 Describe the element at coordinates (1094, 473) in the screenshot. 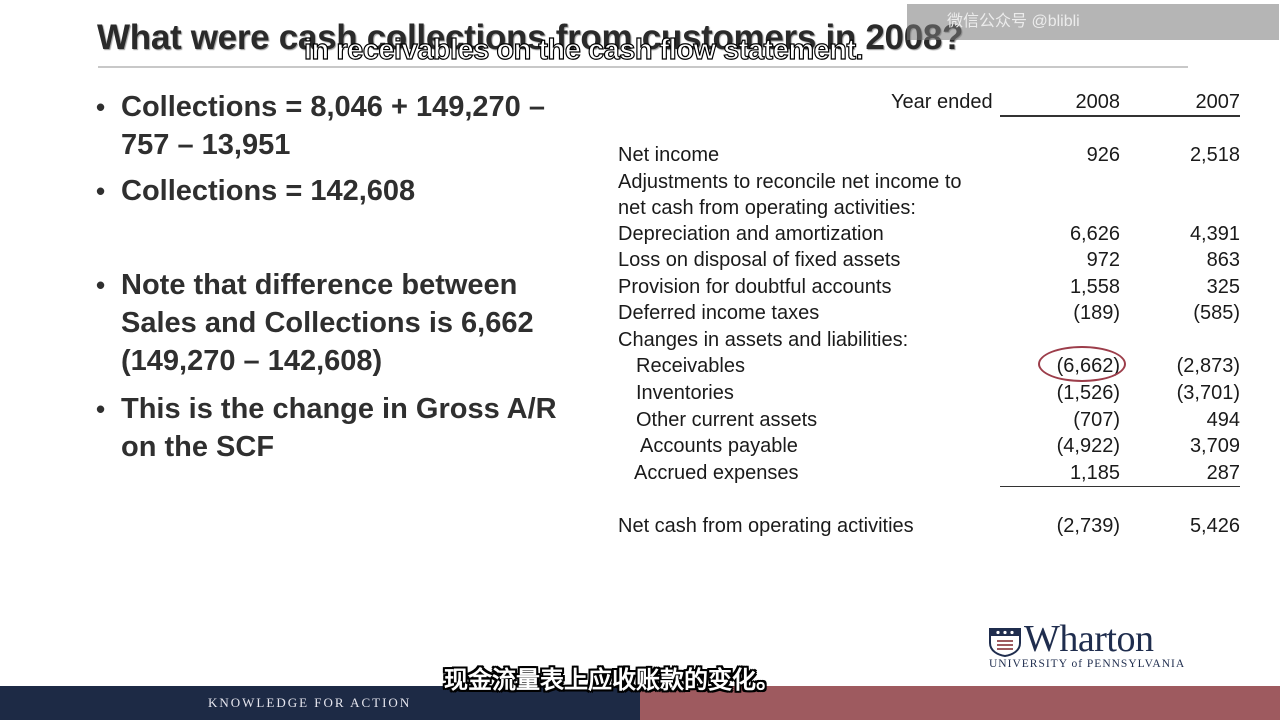

I see `row-value-2008: 1,185` at that location.